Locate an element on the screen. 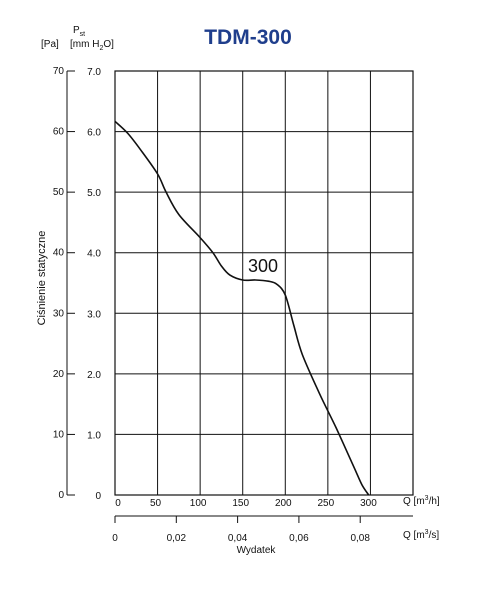 The height and width of the screenshot is (600, 501). y-unit-mmh2o: [mm H2O] is located at coordinates (92, 45).